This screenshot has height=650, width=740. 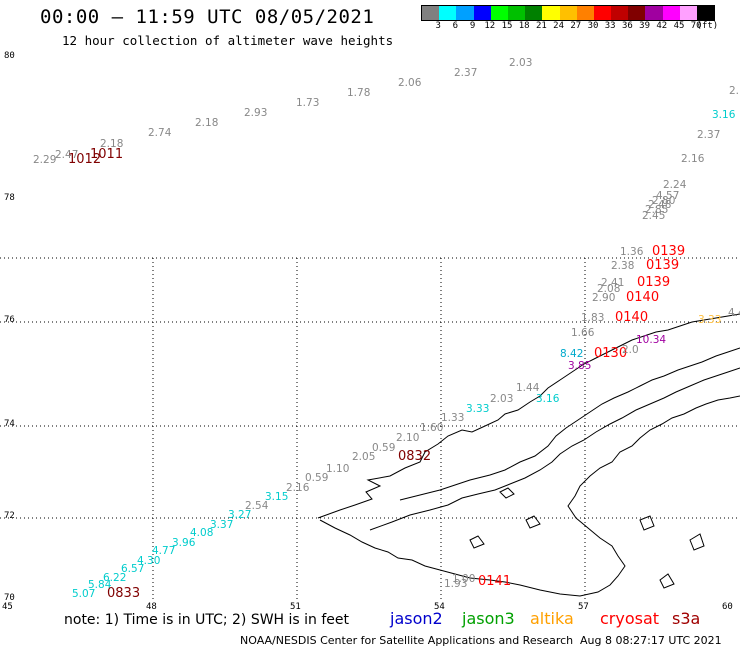 I want to click on color-scale-label: 45, so click(x=679, y=26).